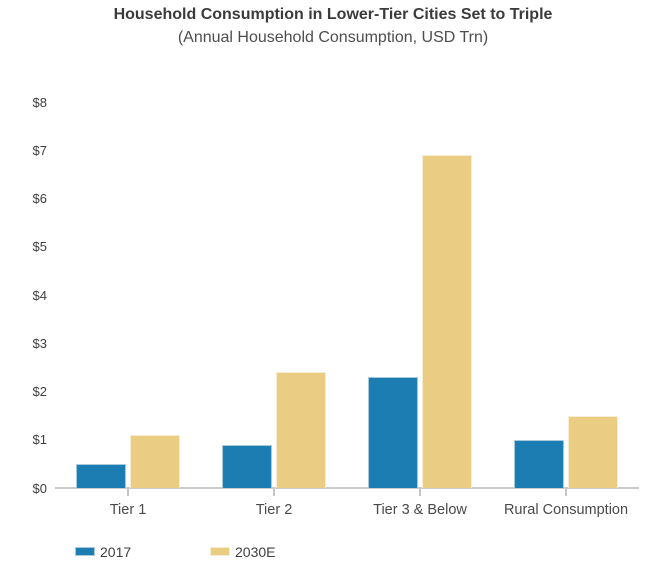  What do you see at coordinates (255, 552) in the screenshot?
I see `legend-label-2030e: 2030E` at bounding box center [255, 552].